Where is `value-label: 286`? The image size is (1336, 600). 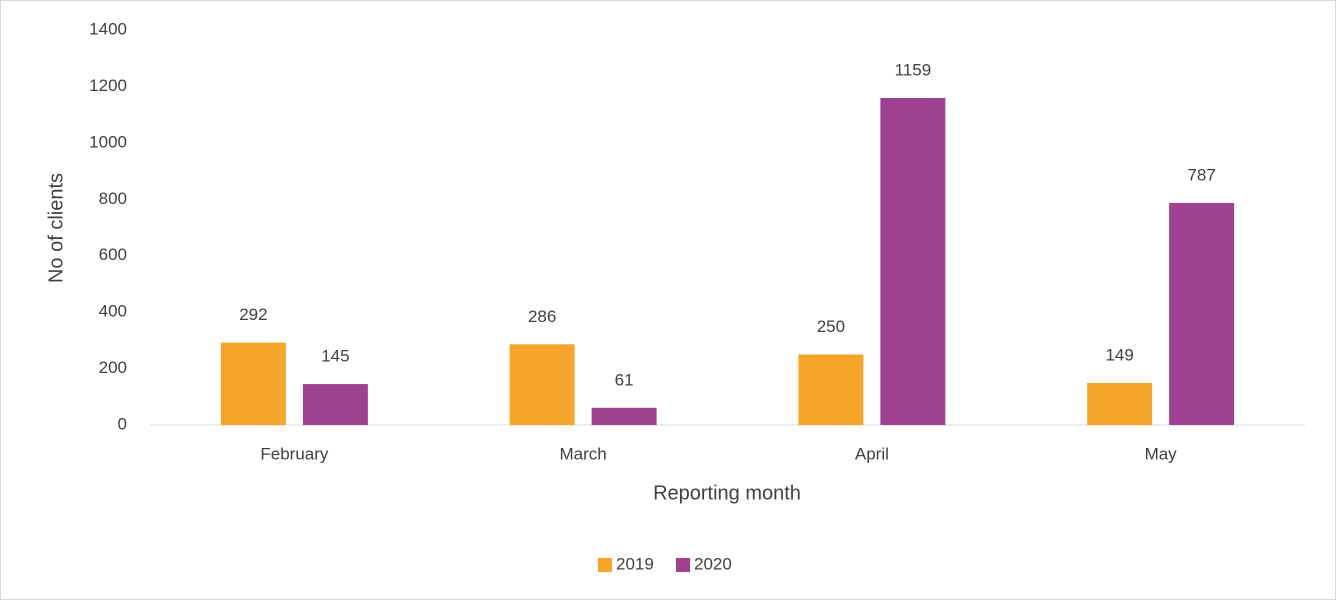 value-label: 286 is located at coordinates (542, 316).